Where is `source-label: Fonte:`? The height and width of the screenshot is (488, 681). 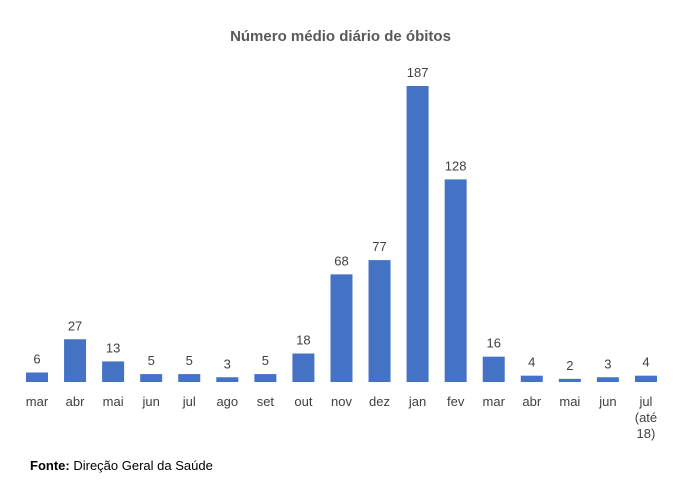
source-label: Fonte: is located at coordinates (50, 465).